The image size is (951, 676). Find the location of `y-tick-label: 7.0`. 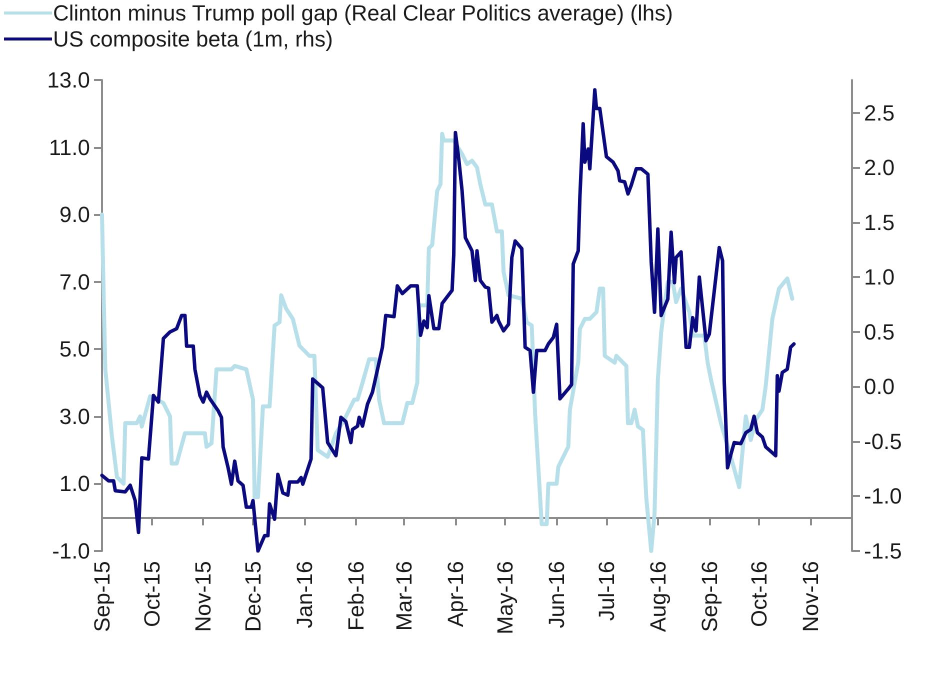

y-tick-label: 7.0 is located at coordinates (74, 281).